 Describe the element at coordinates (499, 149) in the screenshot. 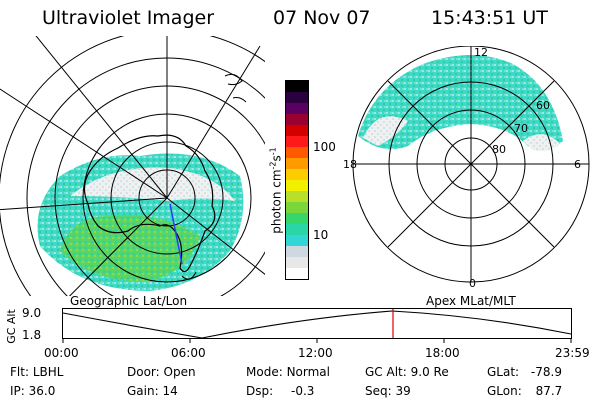

I see `mlat-label-80: 80` at that location.